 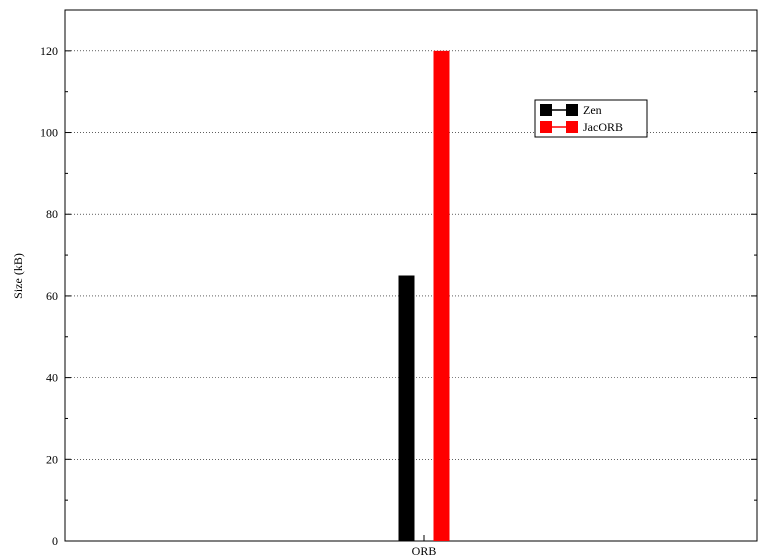 I want to click on y-tick-label: 100, so click(x=49, y=133).